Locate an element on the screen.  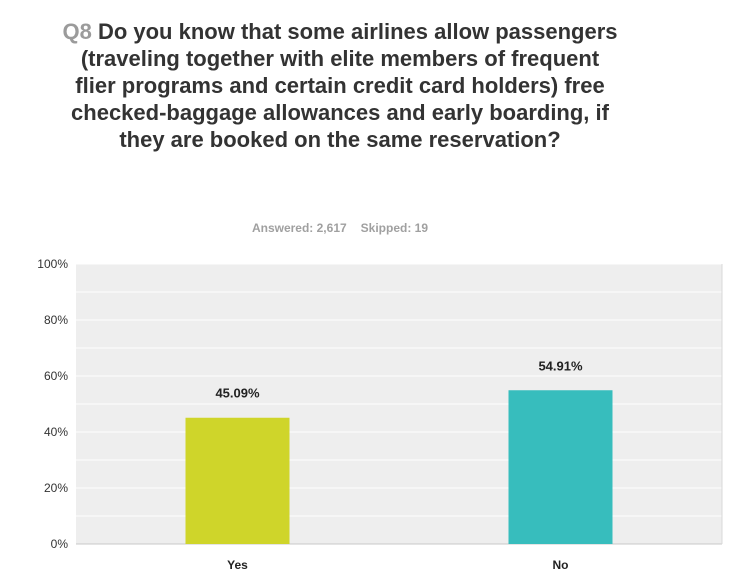
y-tick-label: 60% is located at coordinates (56, 376).